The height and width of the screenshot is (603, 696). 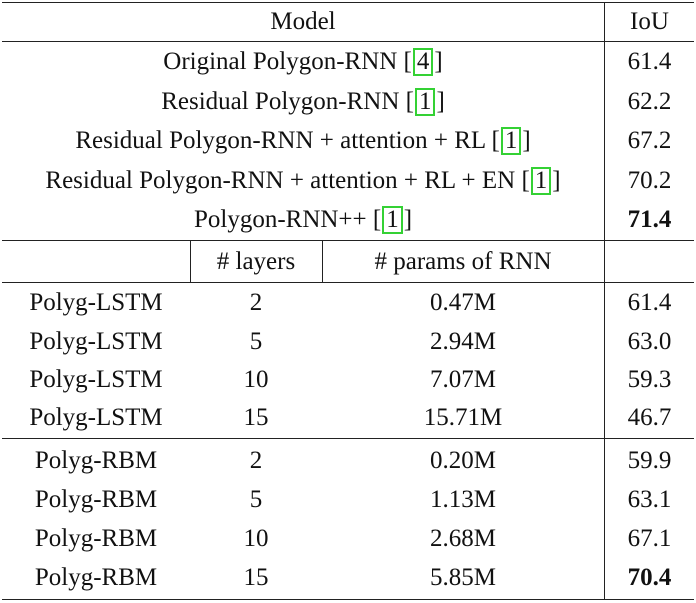 What do you see at coordinates (649, 180) in the screenshot?
I see `iou-value: 70.2` at bounding box center [649, 180].